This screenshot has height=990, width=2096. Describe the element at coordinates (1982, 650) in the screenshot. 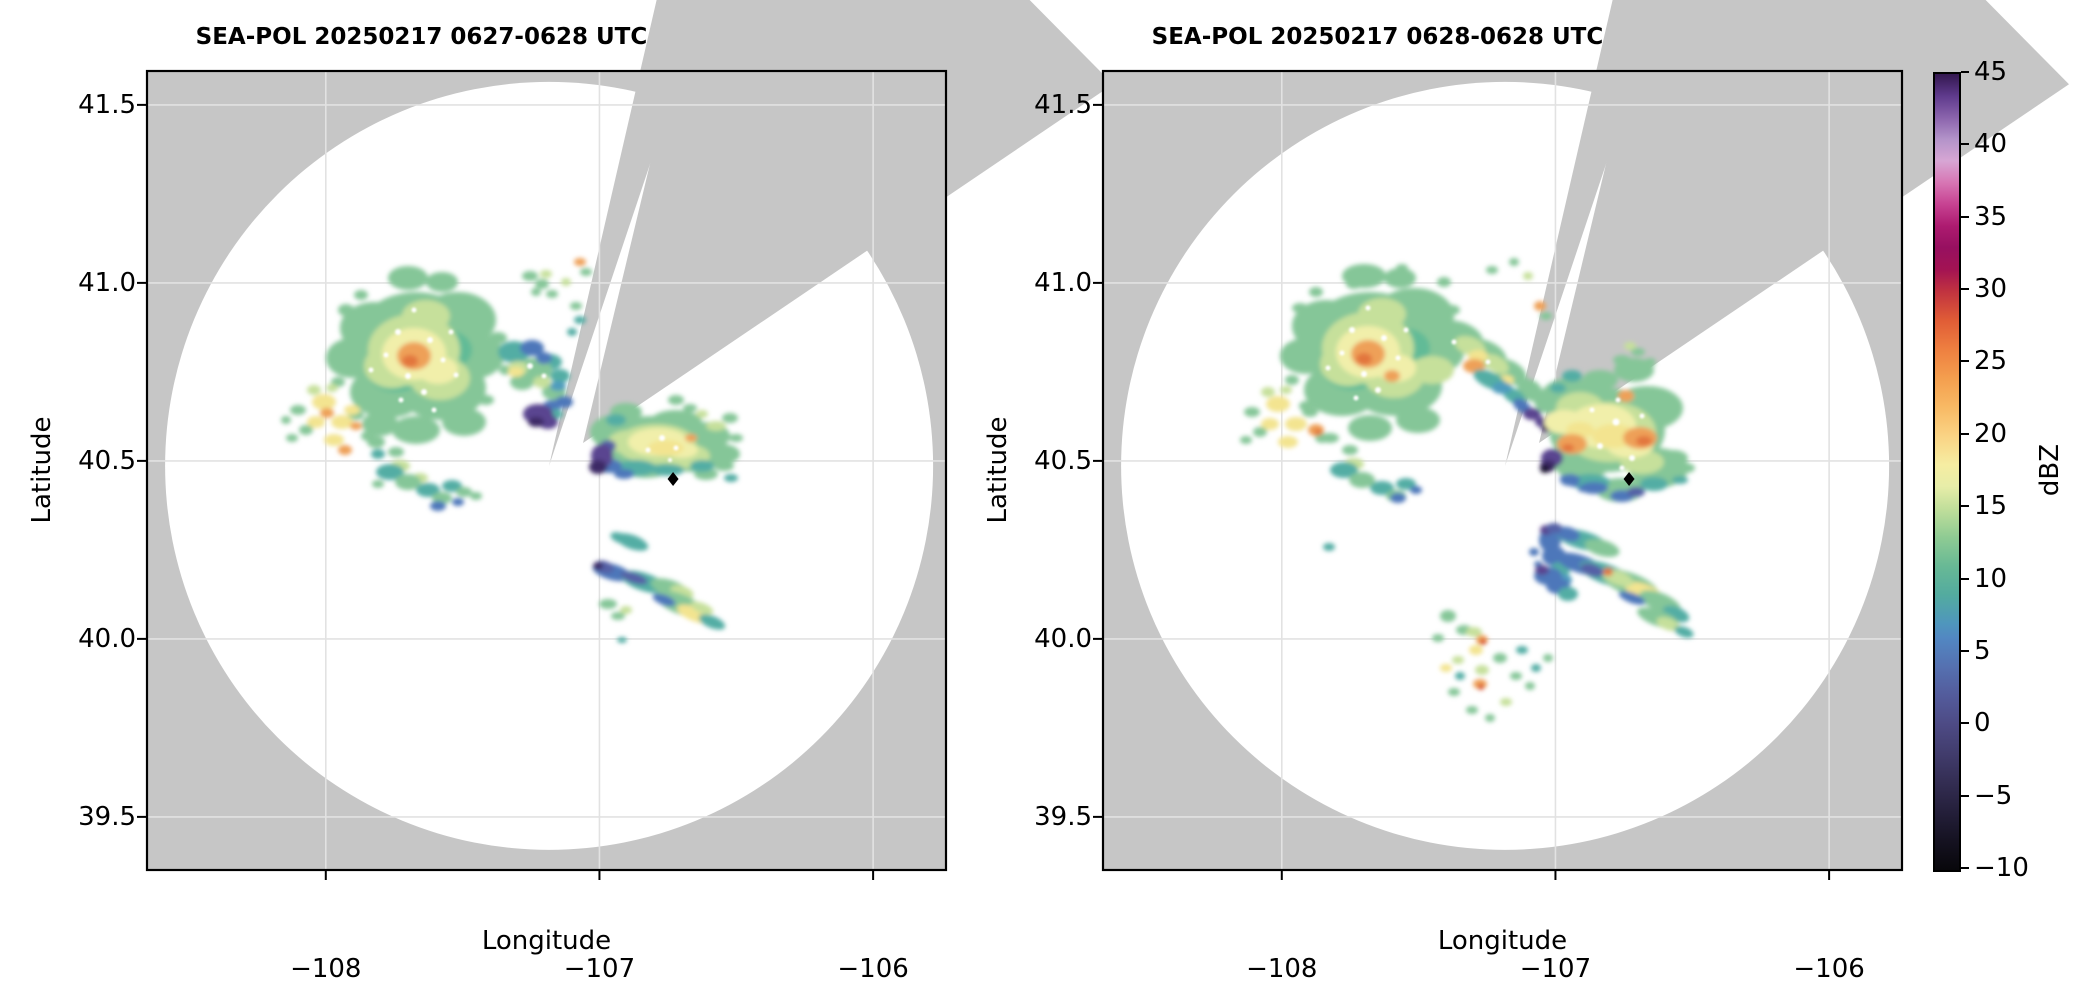

I see `colorbar-tick-label: 5` at that location.